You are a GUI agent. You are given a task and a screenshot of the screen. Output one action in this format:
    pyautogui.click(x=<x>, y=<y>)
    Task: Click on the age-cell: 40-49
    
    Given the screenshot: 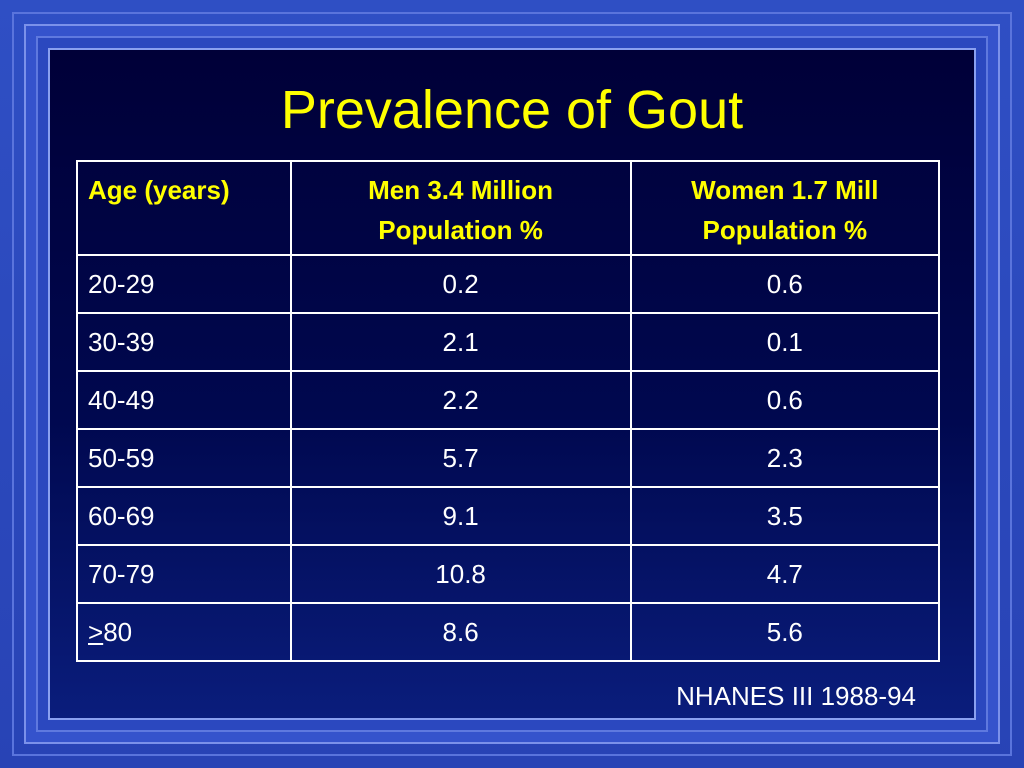 What is the action you would take?
    pyautogui.click(x=184, y=400)
    